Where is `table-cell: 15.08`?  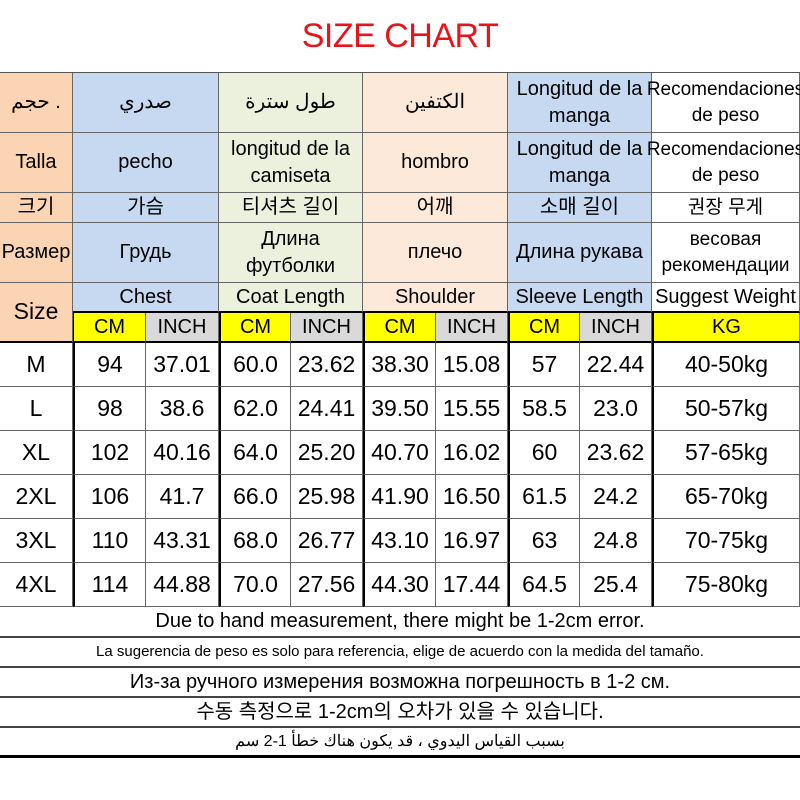
table-cell: 15.08 is located at coordinates (472, 365).